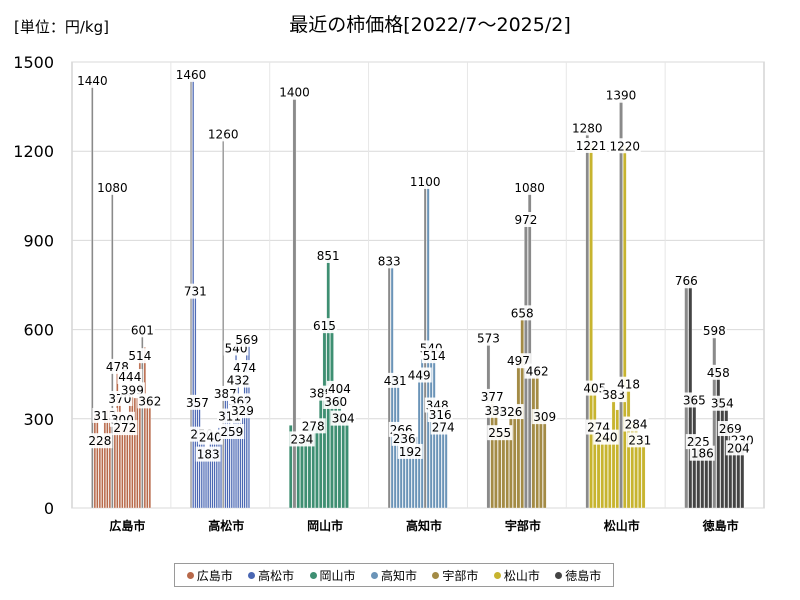 This screenshot has height=600, width=800. I want to click on legend-item: 徳島市, so click(578, 575).